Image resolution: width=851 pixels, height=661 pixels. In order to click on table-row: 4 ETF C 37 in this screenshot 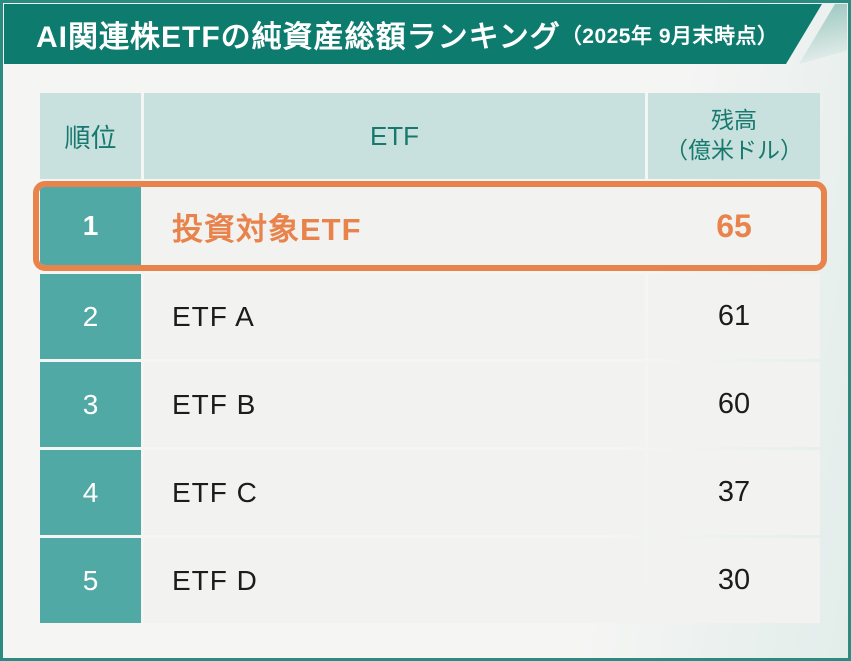, I will do `click(430, 492)`.